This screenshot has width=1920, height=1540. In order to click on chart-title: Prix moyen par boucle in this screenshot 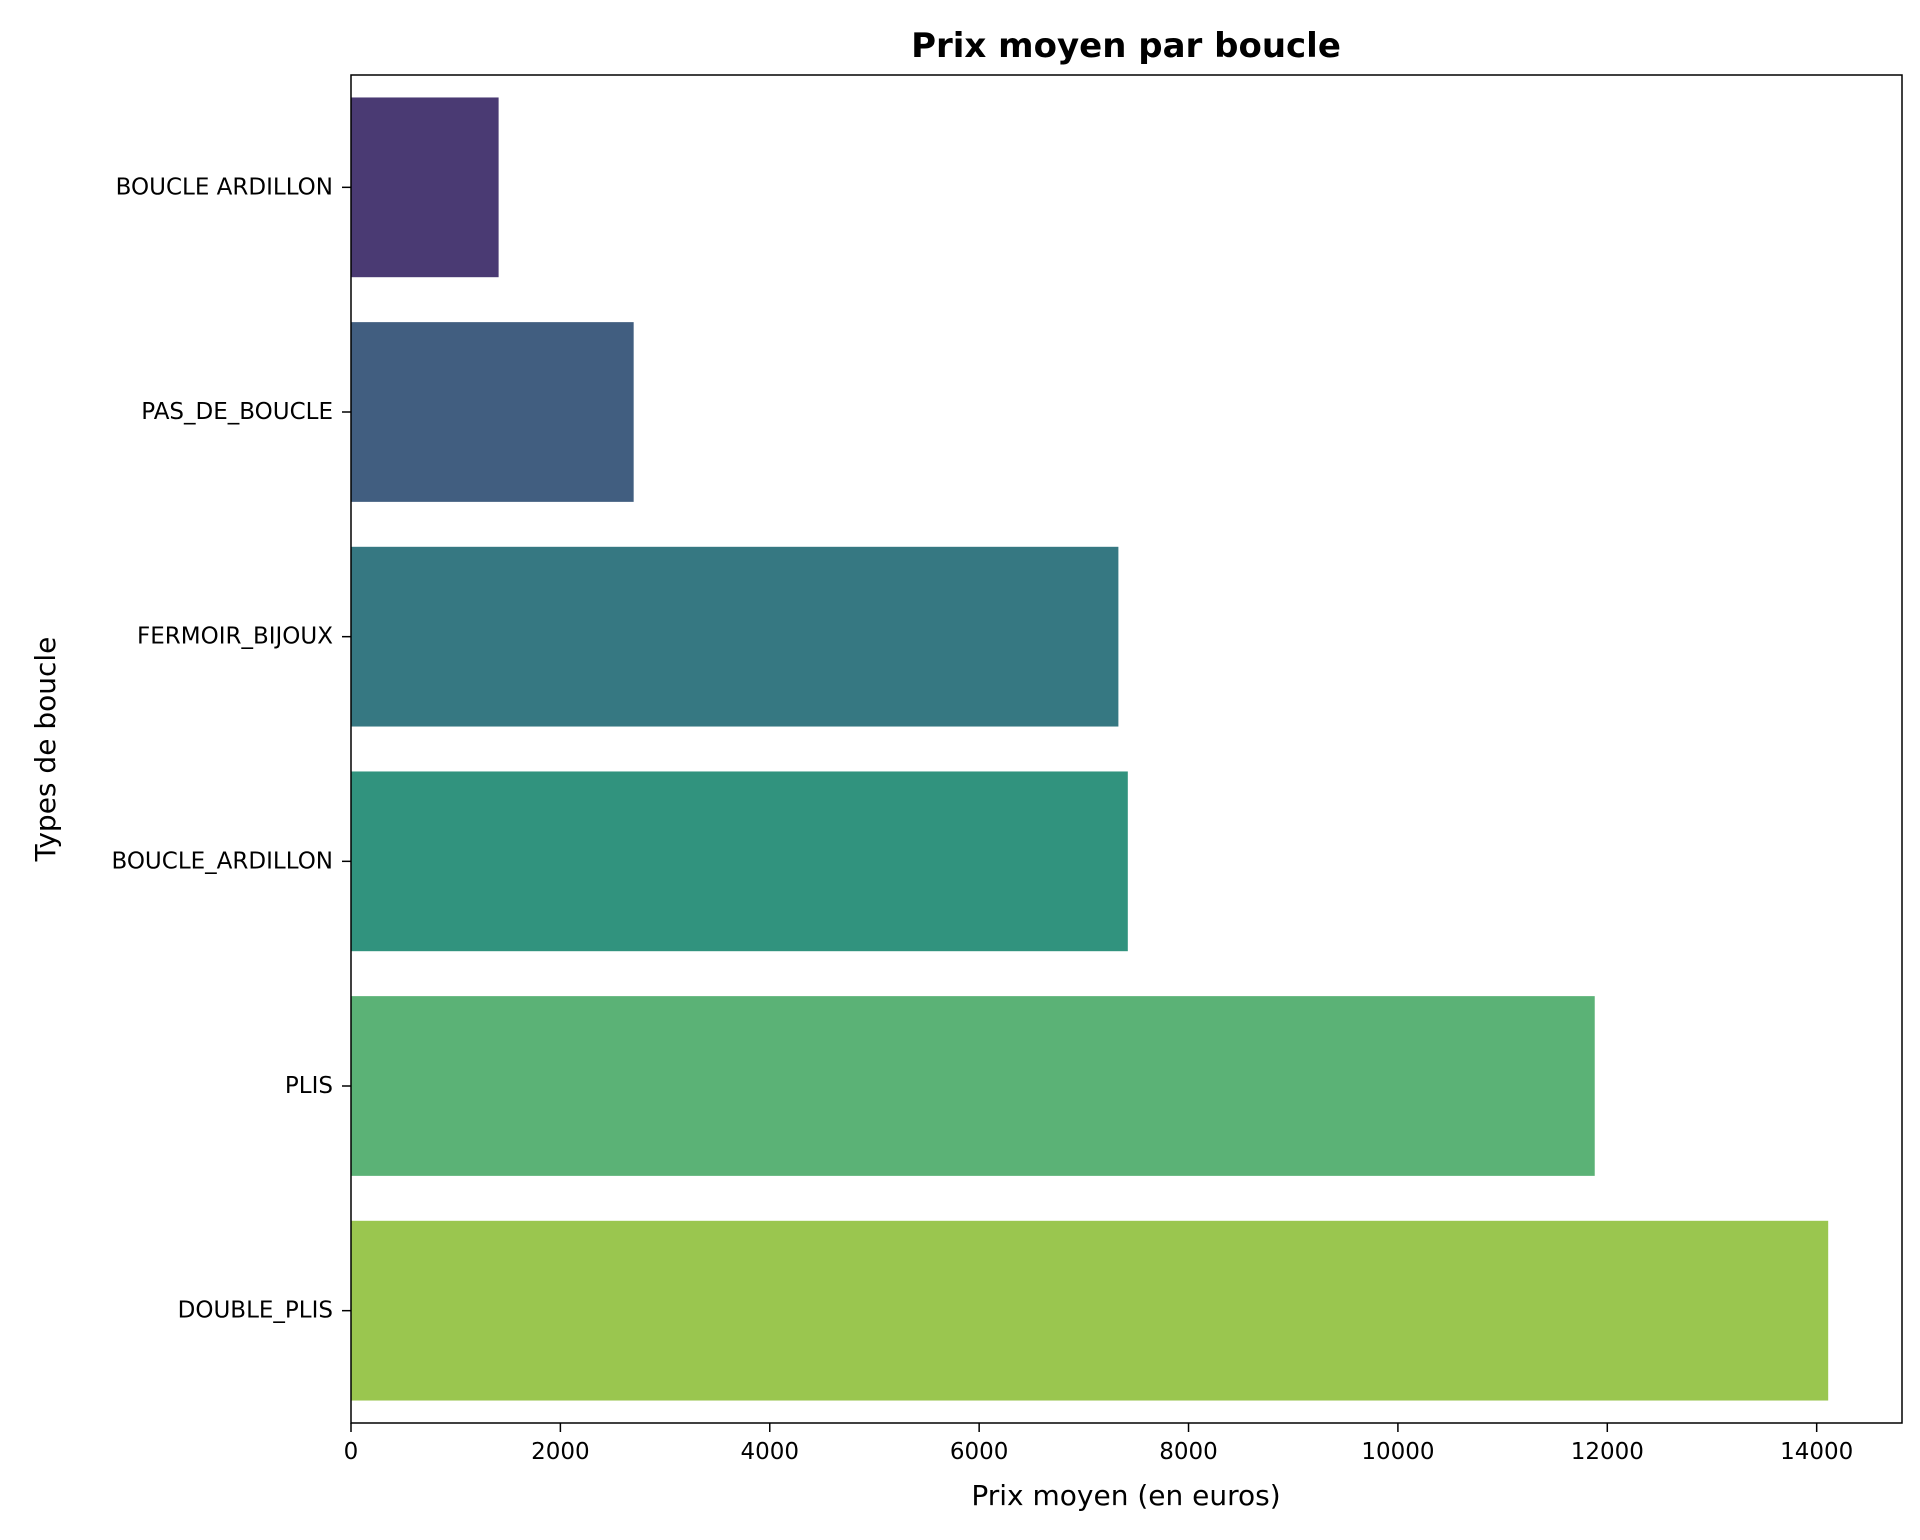, I will do `click(1126, 46)`.